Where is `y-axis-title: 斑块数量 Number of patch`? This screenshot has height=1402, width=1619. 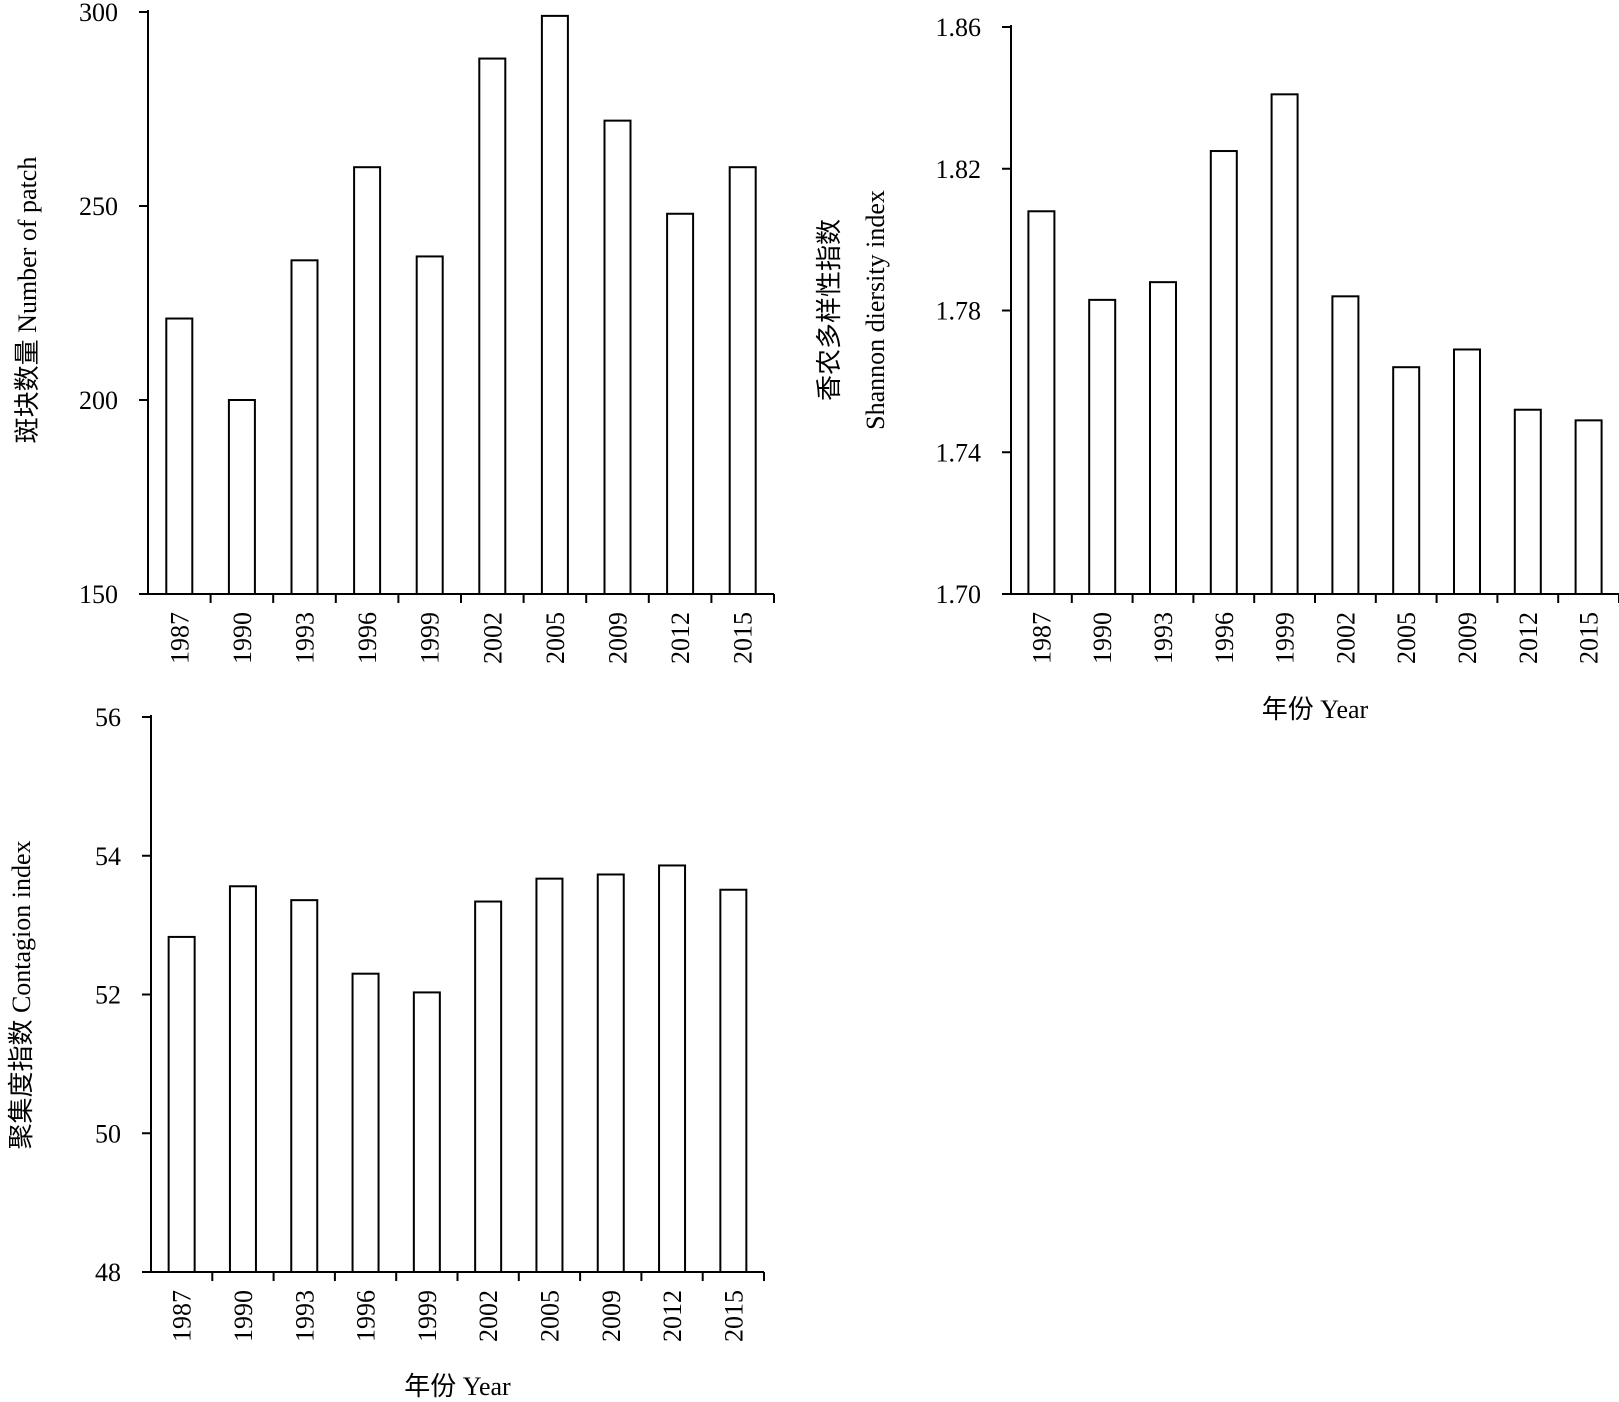
y-axis-title: 斑块数量 Number of patch is located at coordinates (27, 300).